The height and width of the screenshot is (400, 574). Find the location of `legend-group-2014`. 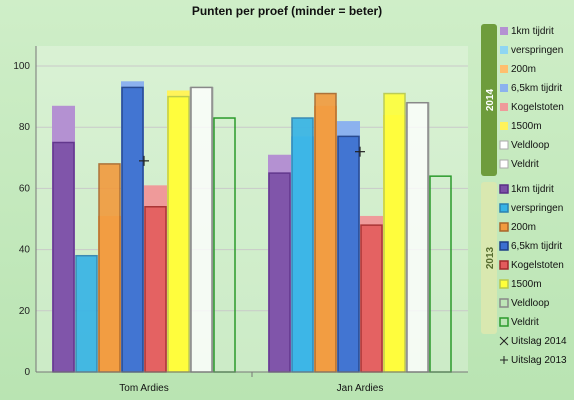

legend-group-2014 is located at coordinates (489, 100).